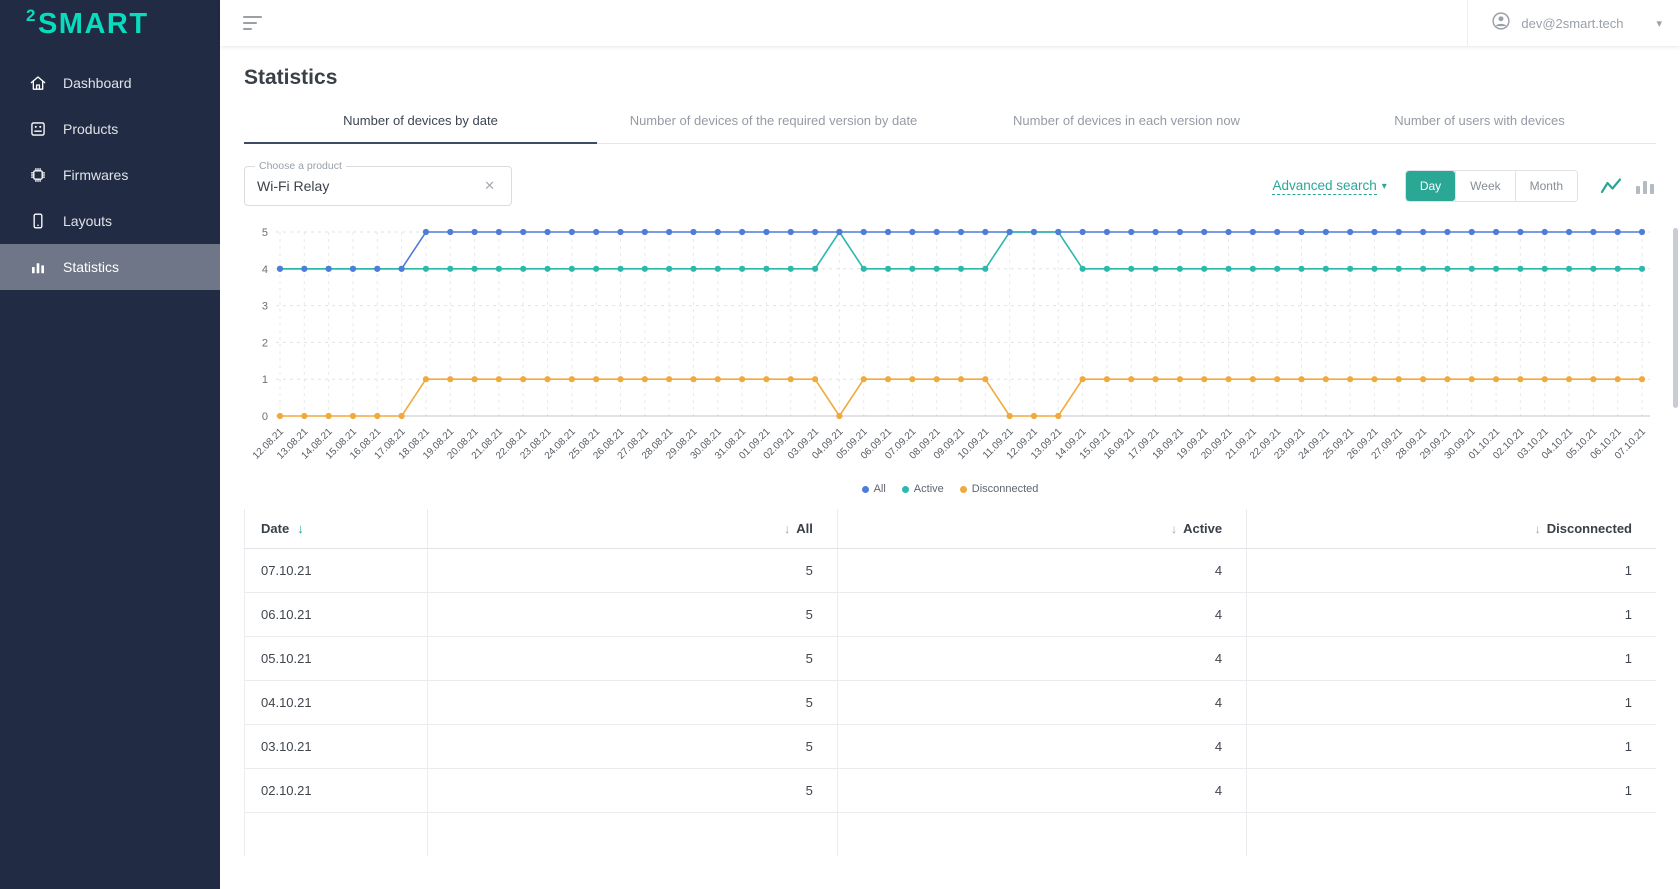 The height and width of the screenshot is (889, 1680). What do you see at coordinates (300, 528) in the screenshot?
I see `sort-desc-icon: ↓` at bounding box center [300, 528].